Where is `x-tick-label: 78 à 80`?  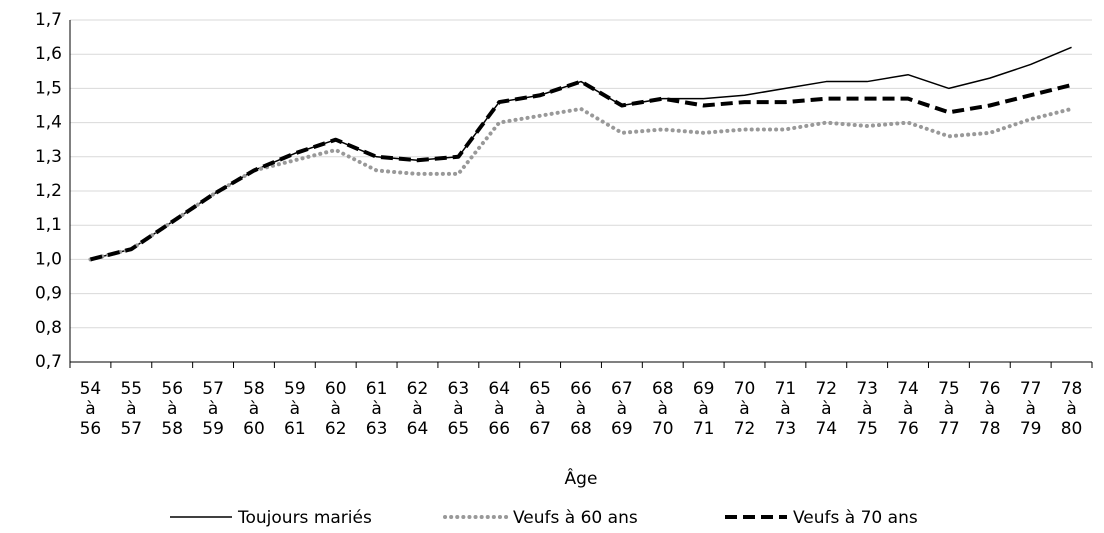
x-tick-label: 78 à 80 is located at coordinates (1072, 409).